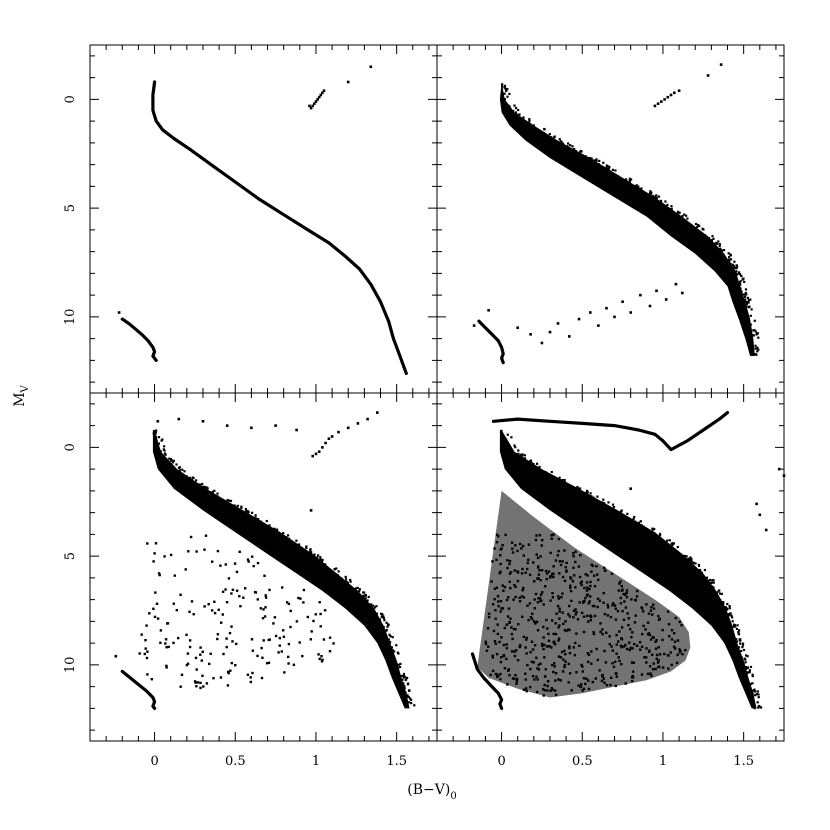  What do you see at coordinates (139, 339) in the screenshot?
I see `sequence-curve` at bounding box center [139, 339].